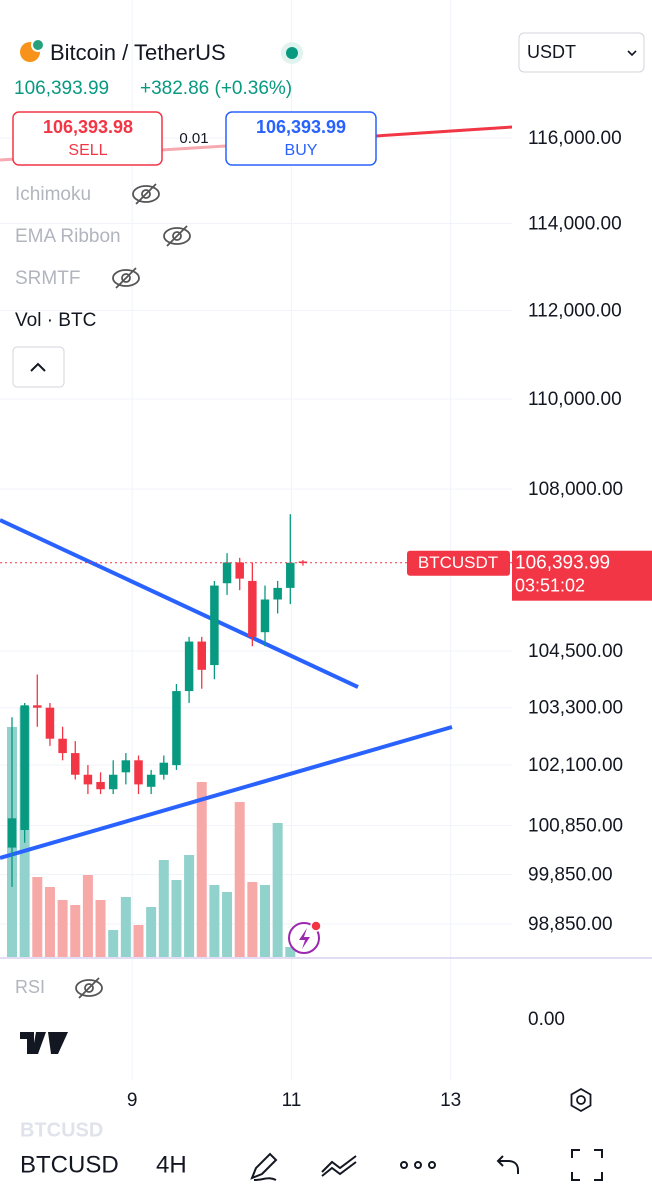  Describe the element at coordinates (570, 924) in the screenshot. I see `y-tick-label: 98,850.00` at that location.